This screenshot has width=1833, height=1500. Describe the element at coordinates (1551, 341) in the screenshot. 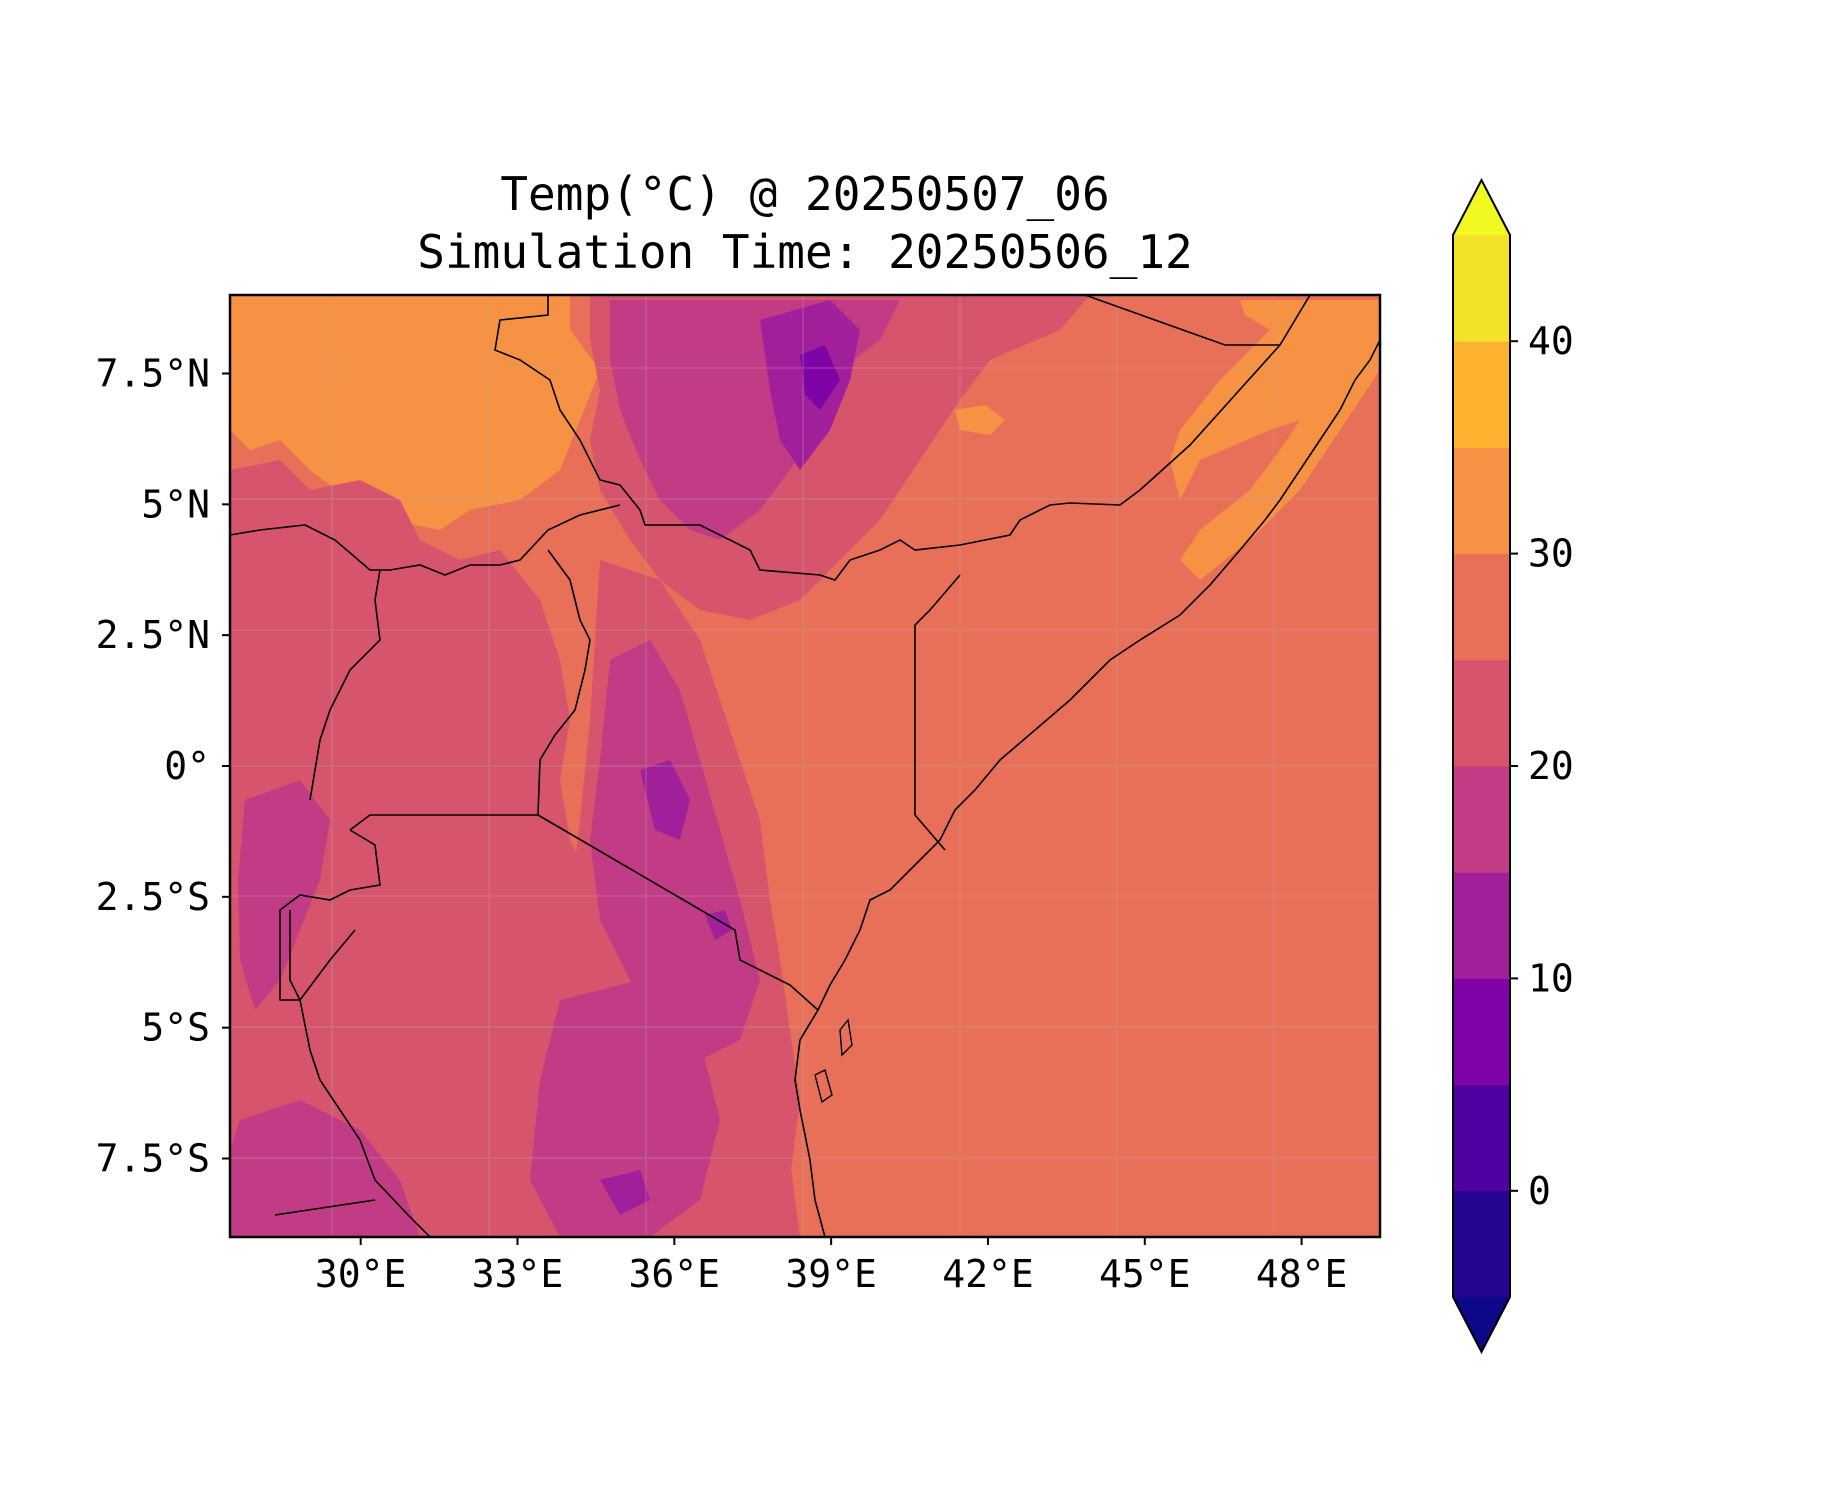

I see `colorbar-tick-label: 40` at that location.